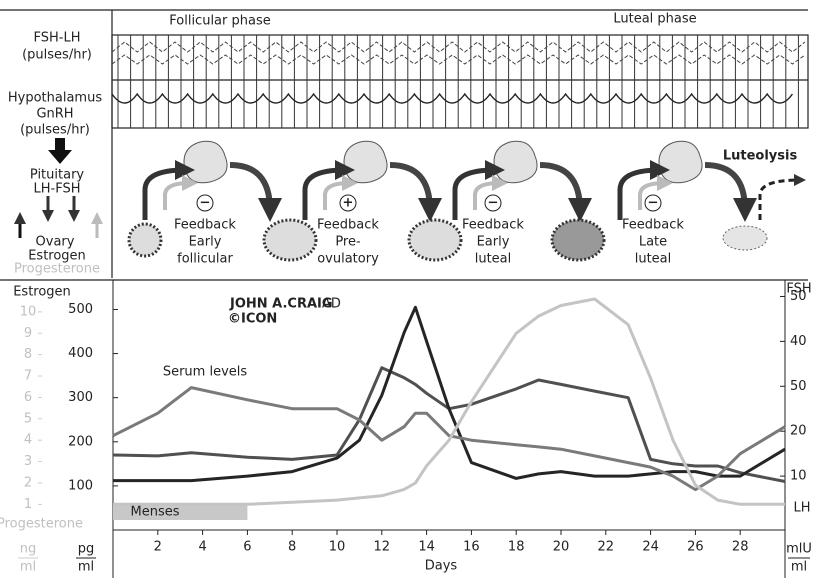 The width and height of the screenshot is (814, 578). Describe the element at coordinates (382, 547) in the screenshot. I see `x-tick-label: 12` at that location.